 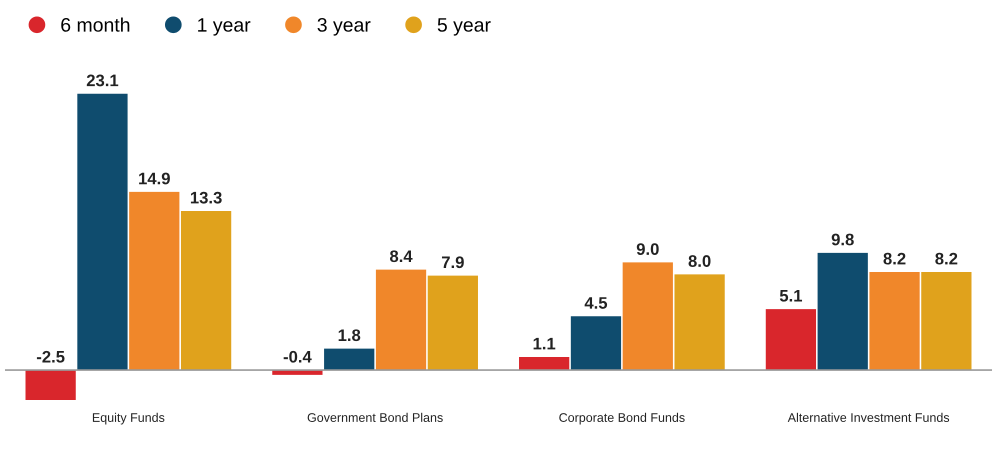 What do you see at coordinates (647, 249) in the screenshot?
I see `data-label: 9.0` at bounding box center [647, 249].